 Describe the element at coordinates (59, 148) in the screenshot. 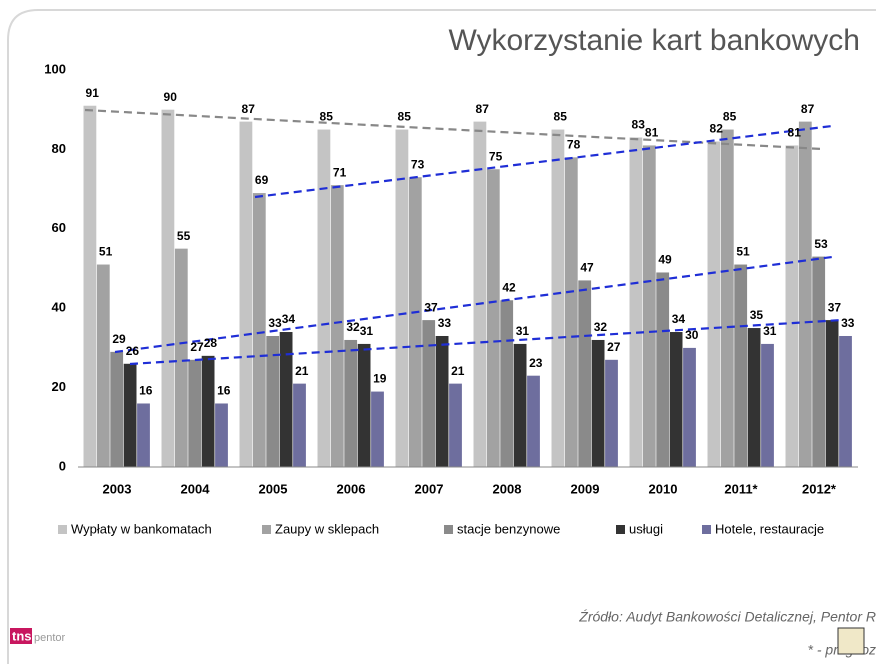

I see `y-tick-label: 80` at that location.